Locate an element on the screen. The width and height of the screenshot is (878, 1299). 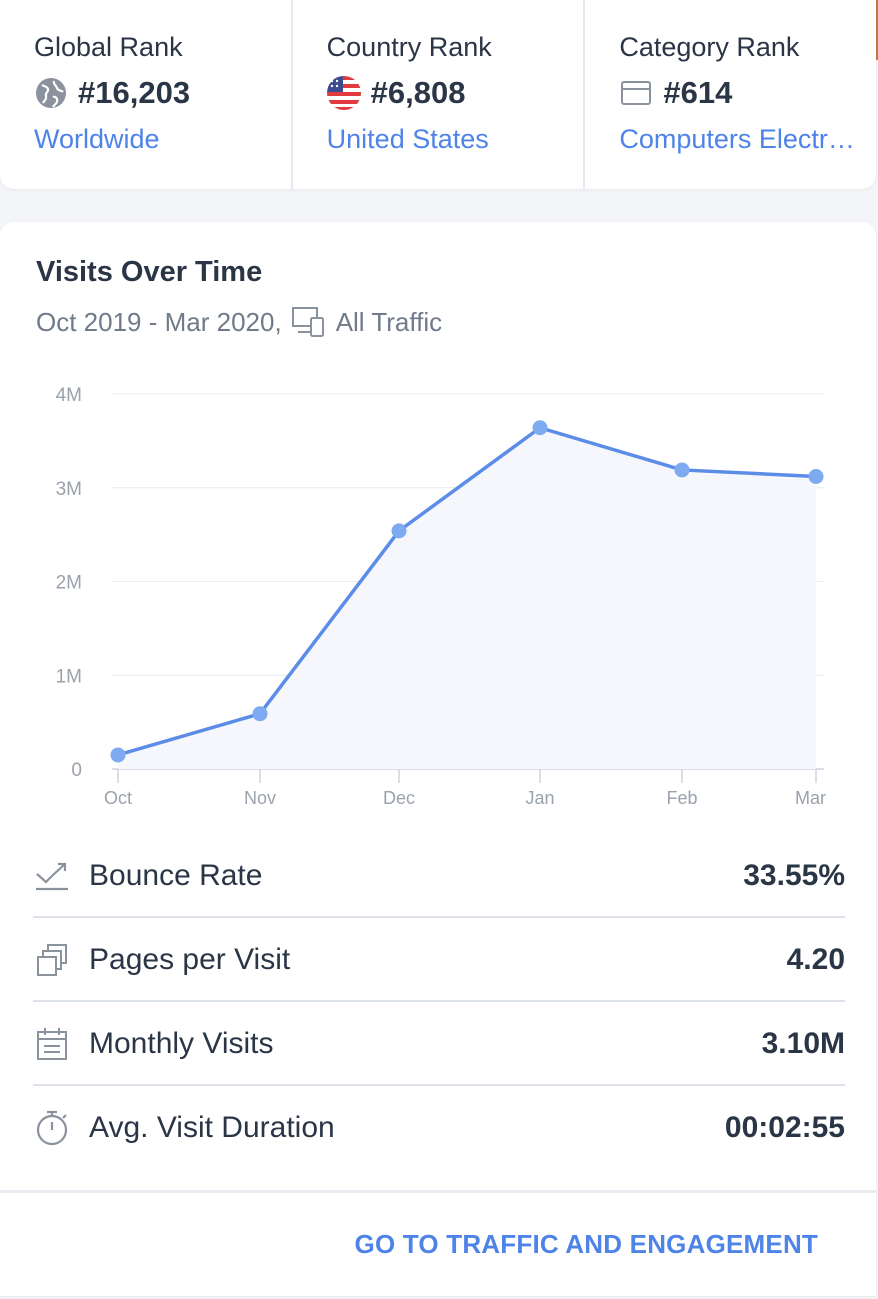
date-range: Oct 2019 - Mar 2020, is located at coordinates (159, 321).